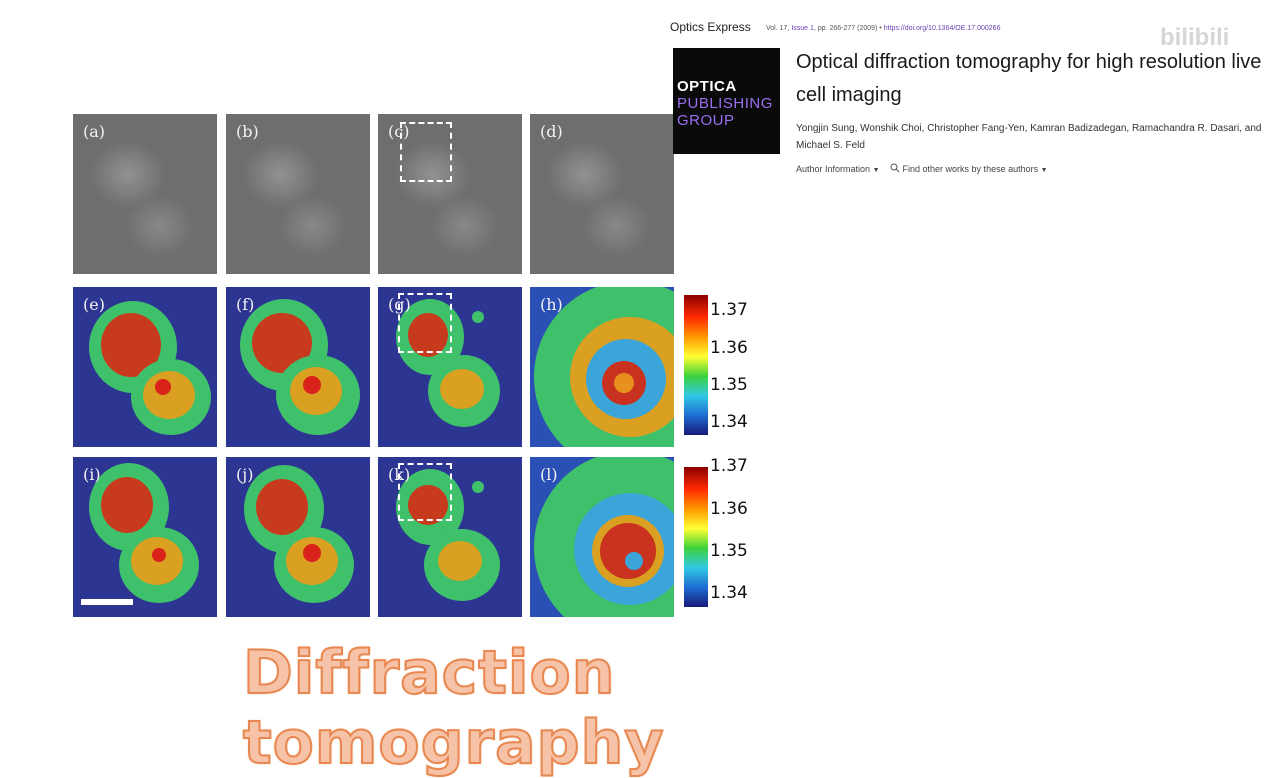 Image resolution: width=1280 pixels, height=778 pixels. Describe the element at coordinates (399, 131) in the screenshot. I see `panel-label: (c)` at that location.